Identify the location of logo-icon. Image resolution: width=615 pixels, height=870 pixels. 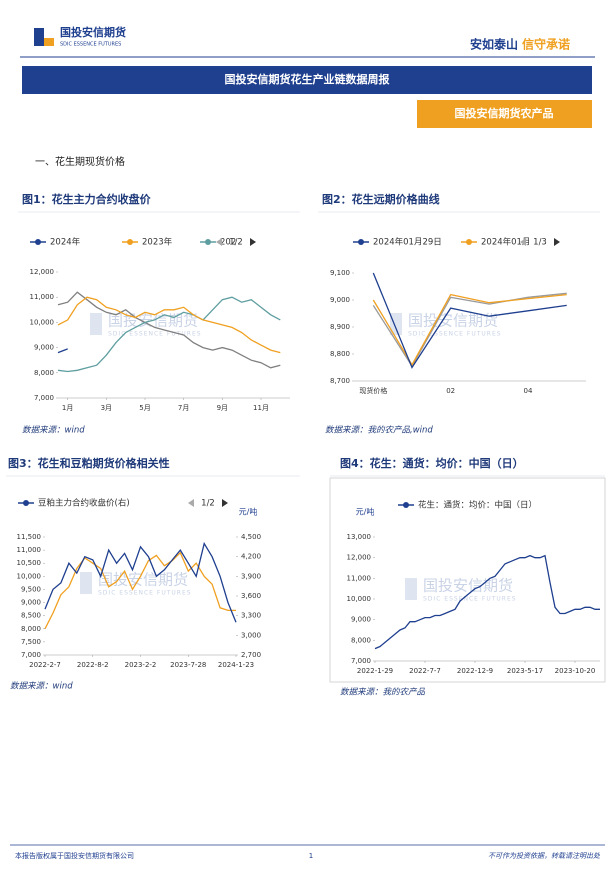
(49, 42).